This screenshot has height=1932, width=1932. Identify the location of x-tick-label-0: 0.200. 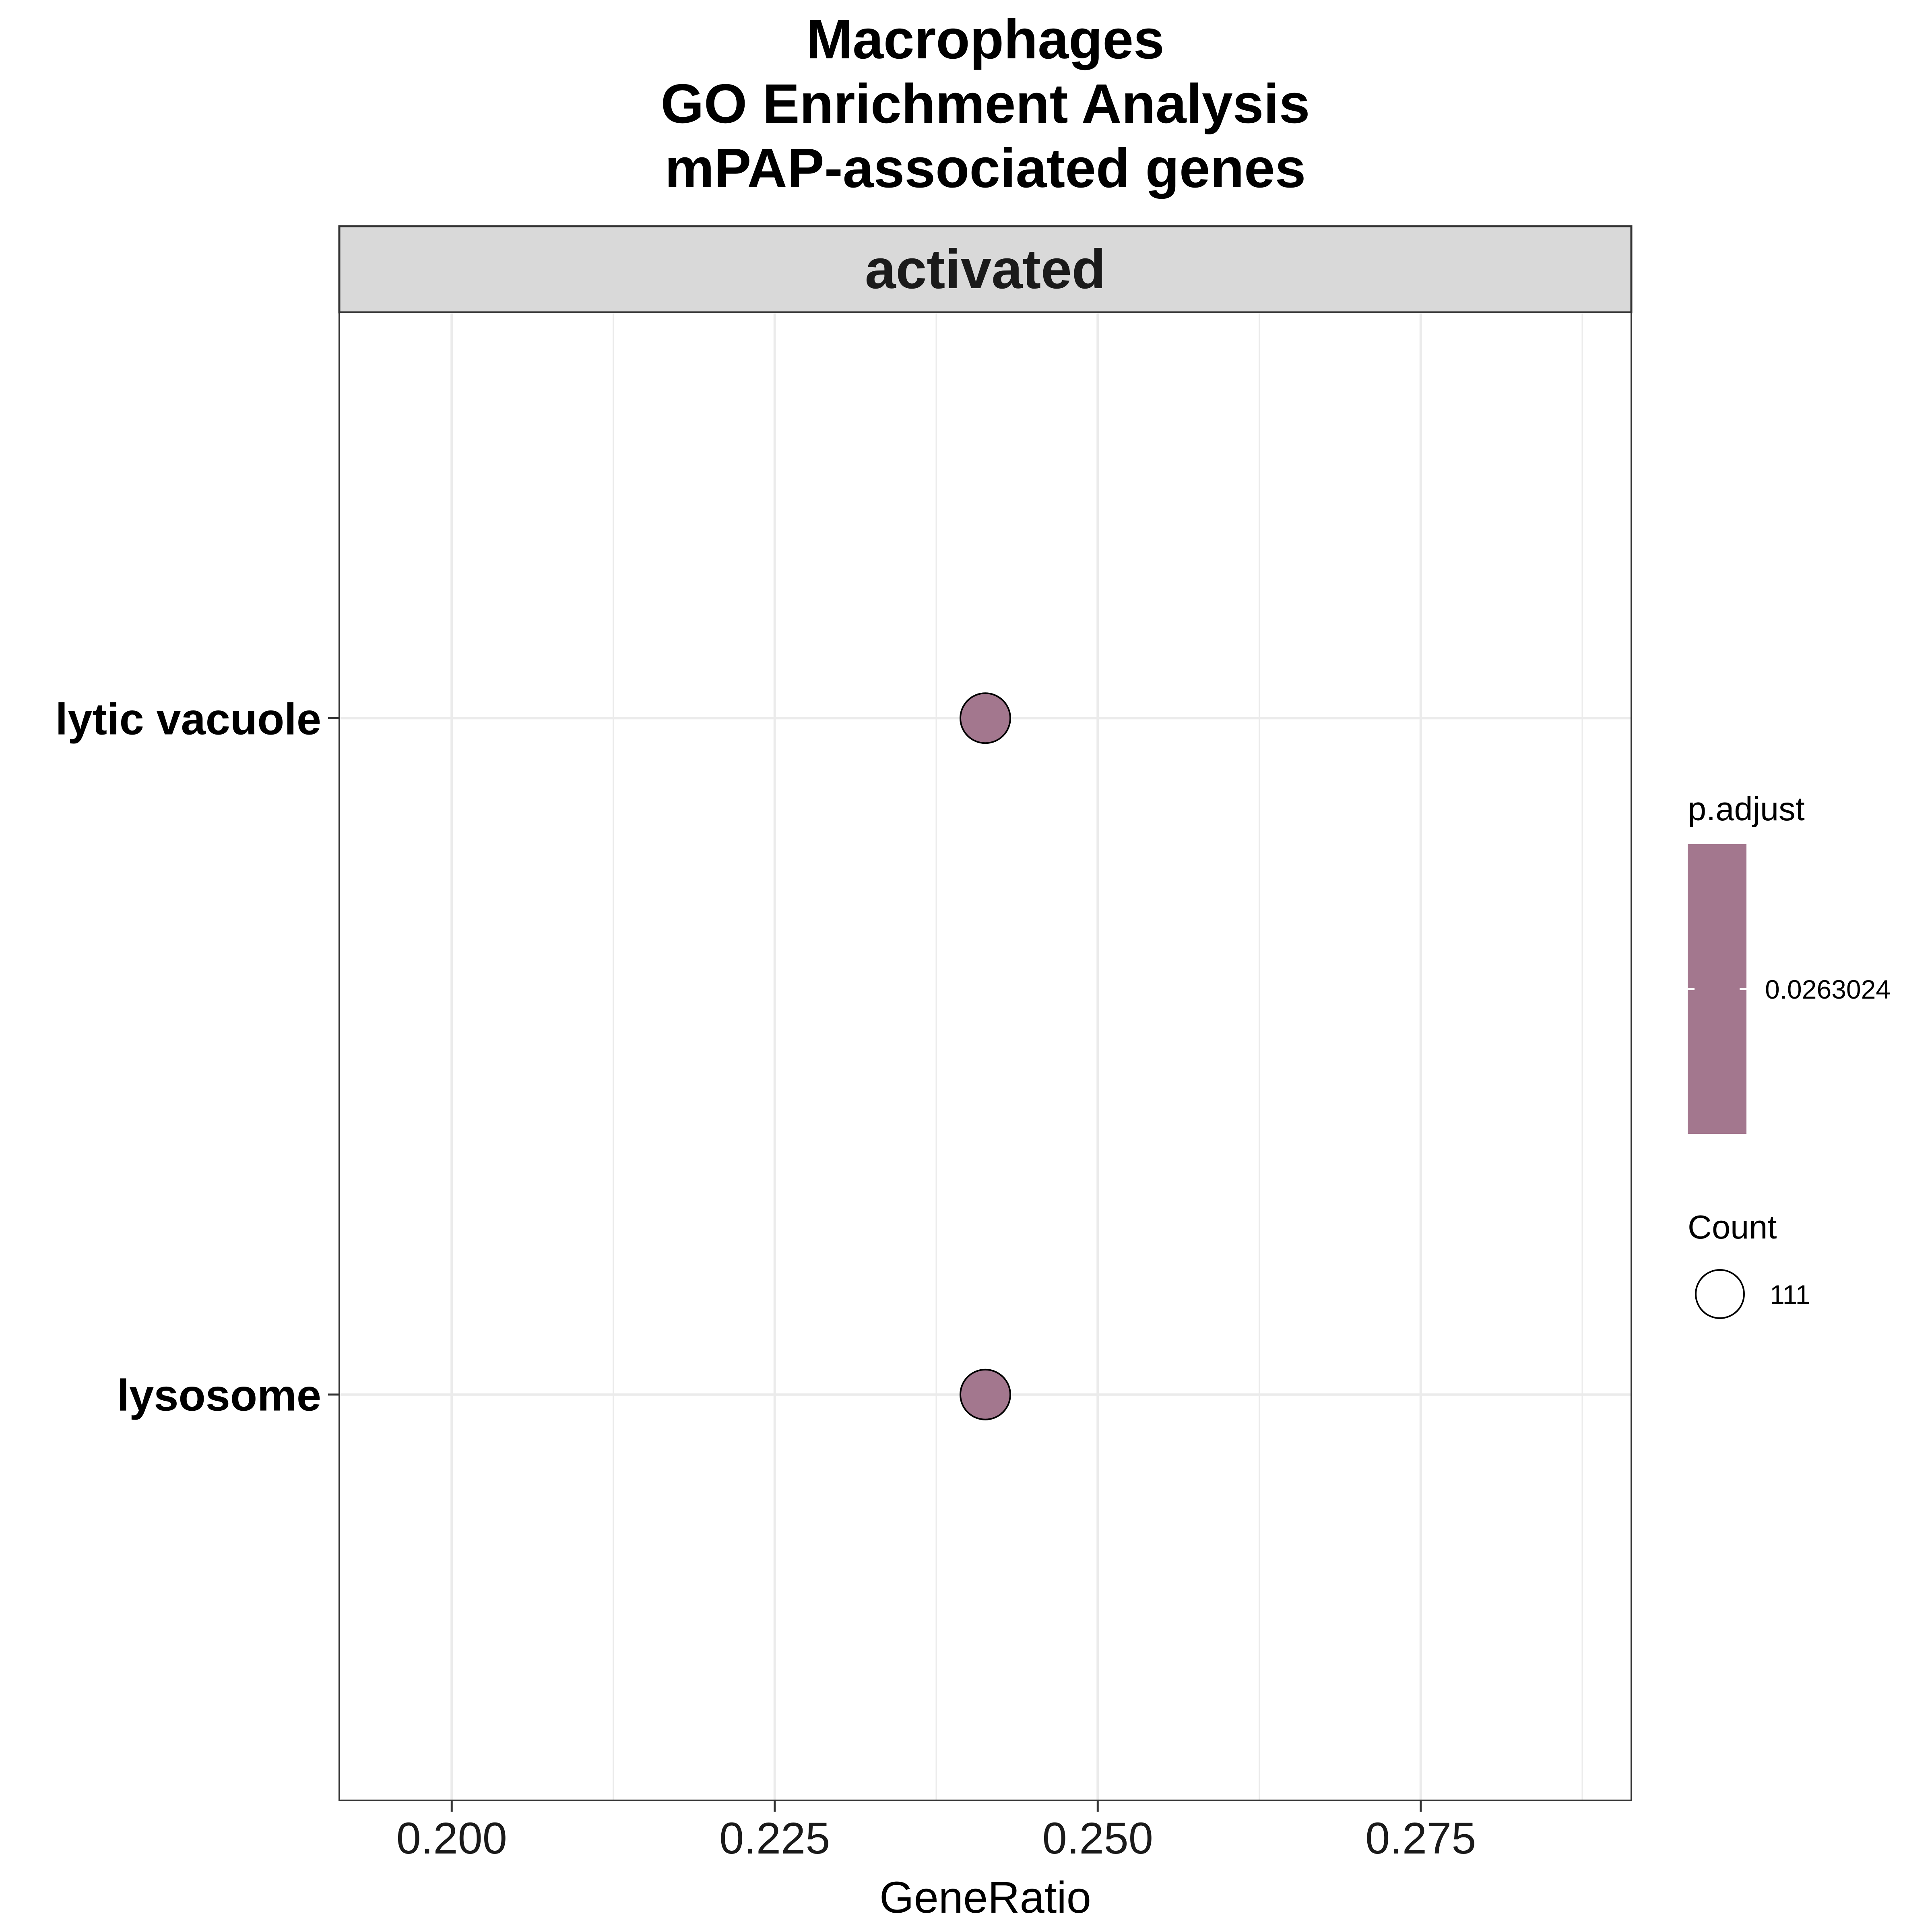
(451, 1838).